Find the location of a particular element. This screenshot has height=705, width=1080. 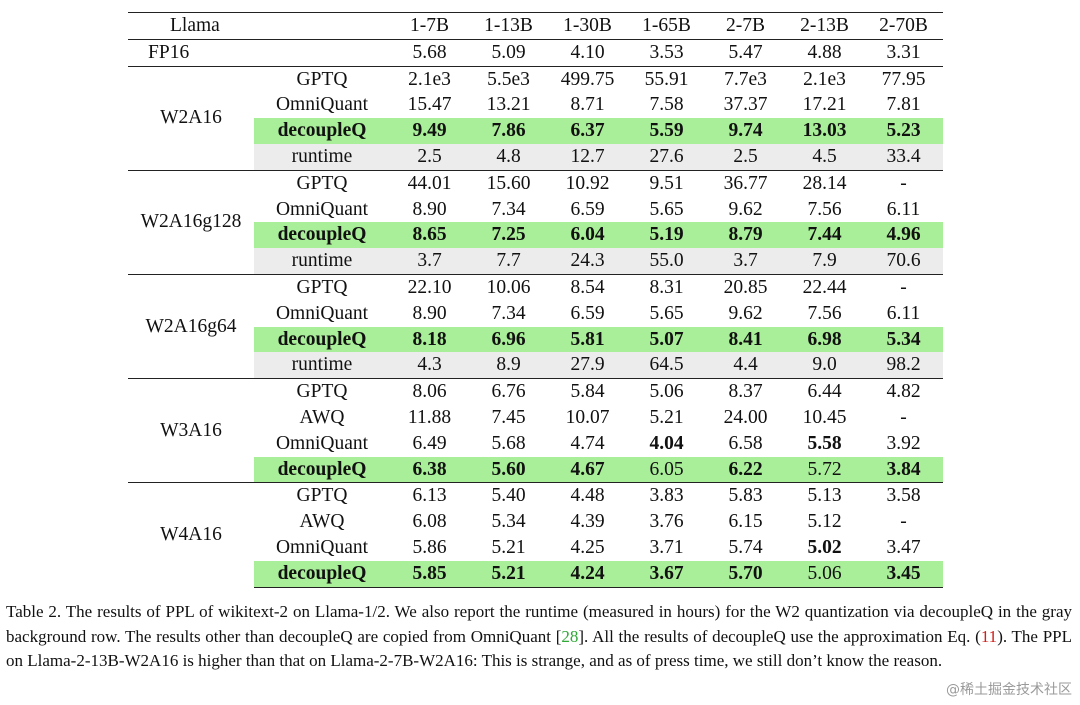

decoupleq-row: decoupleQ 8.65 7.25 6.04 5.19 8.79 7.44 4.96 is located at coordinates (535, 235).